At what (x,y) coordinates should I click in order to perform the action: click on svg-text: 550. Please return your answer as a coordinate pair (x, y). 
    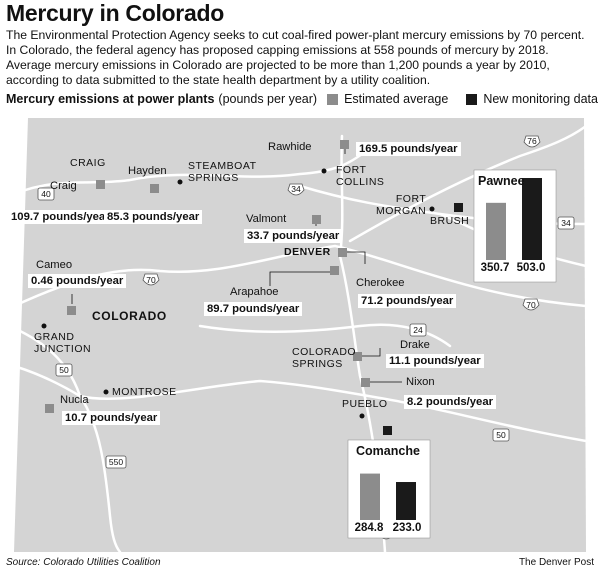
    Looking at the image, I should click on (116, 462).